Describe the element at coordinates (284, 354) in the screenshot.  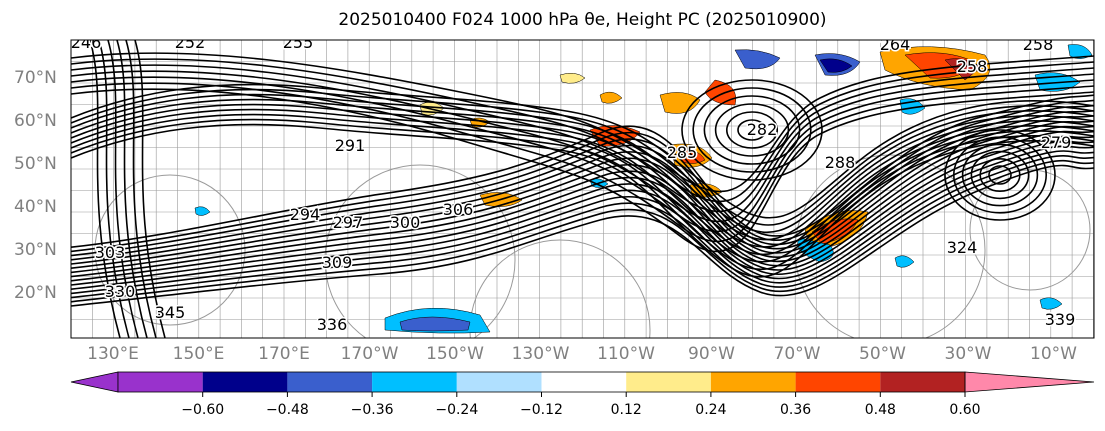
I see `longitude-label: 170°E` at that location.